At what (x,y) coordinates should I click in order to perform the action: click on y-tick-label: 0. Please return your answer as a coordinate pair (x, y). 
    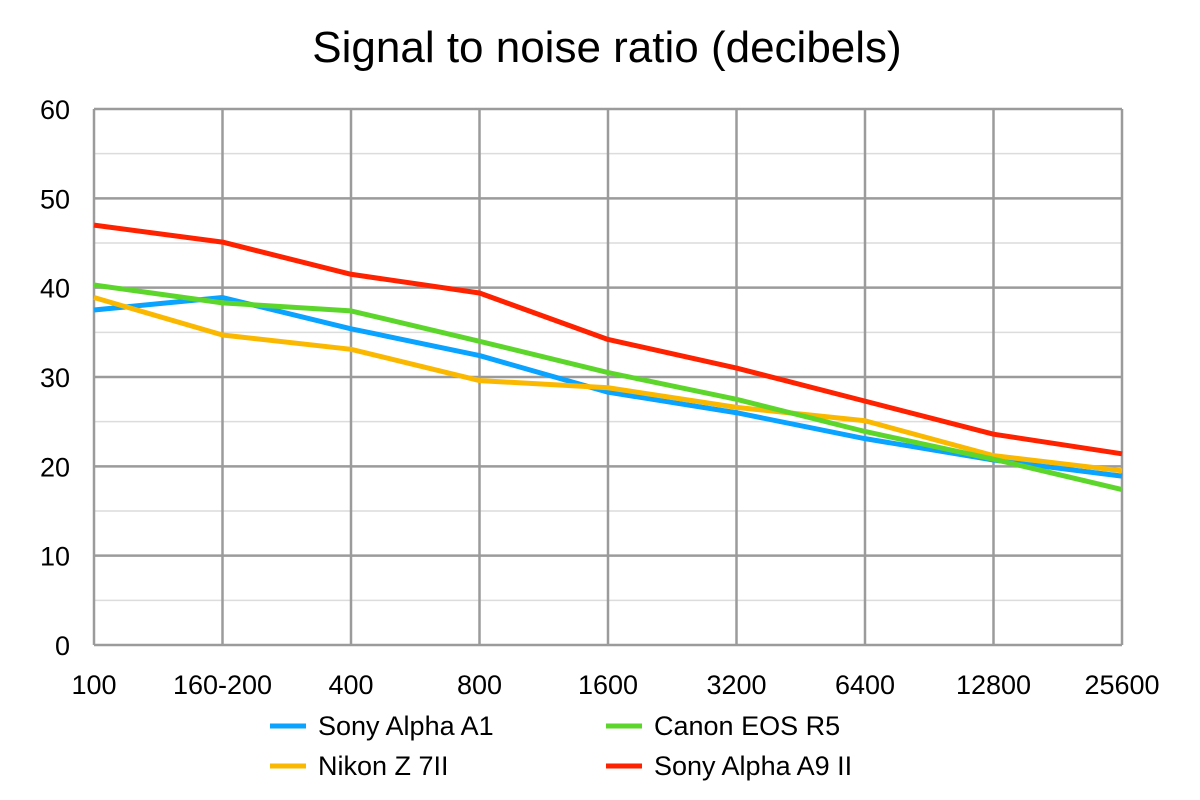
    Looking at the image, I should click on (62, 646).